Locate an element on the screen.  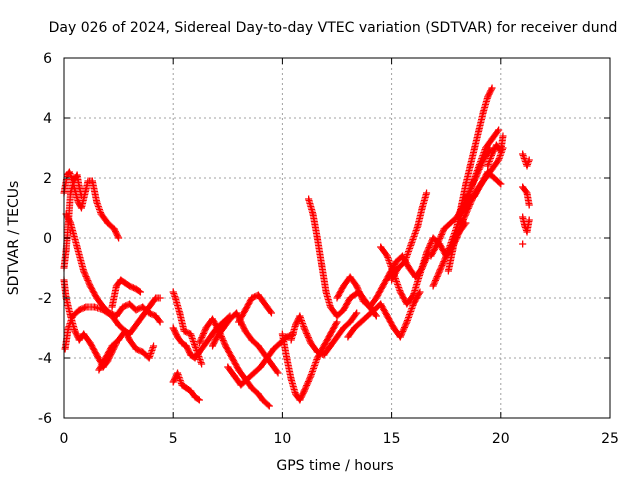
x-axis-label: GPS time / hours is located at coordinates (334, 466).